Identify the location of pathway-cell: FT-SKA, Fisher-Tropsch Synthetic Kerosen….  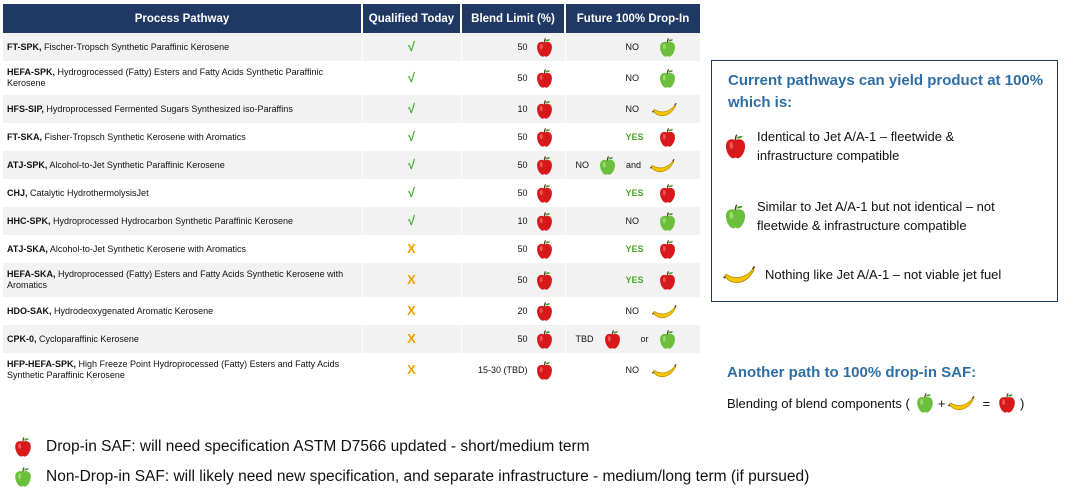
(183, 137).